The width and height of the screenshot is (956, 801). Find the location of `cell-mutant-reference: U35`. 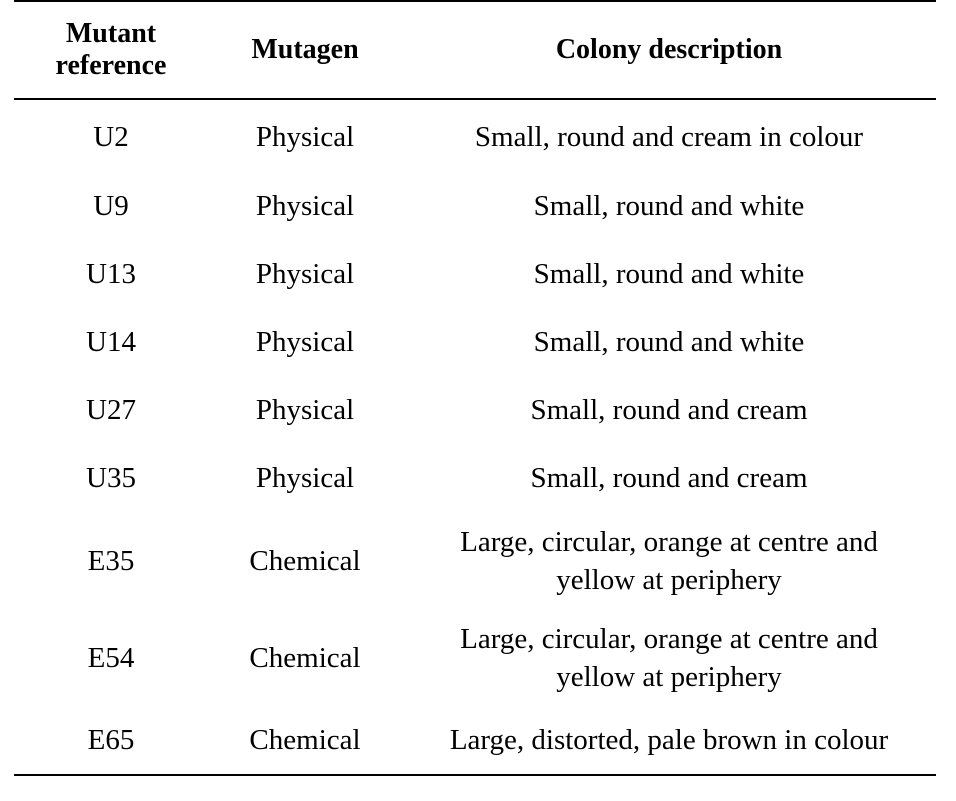

cell-mutant-reference: U35 is located at coordinates (111, 478).